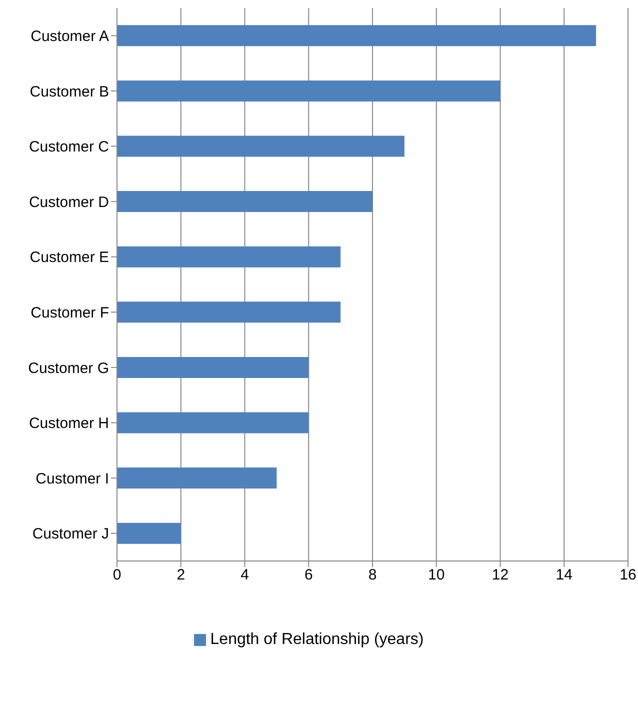 This screenshot has height=701, width=638. Describe the element at coordinates (317, 639) in the screenshot. I see `legend-label: Length of Relationship (years)` at that location.